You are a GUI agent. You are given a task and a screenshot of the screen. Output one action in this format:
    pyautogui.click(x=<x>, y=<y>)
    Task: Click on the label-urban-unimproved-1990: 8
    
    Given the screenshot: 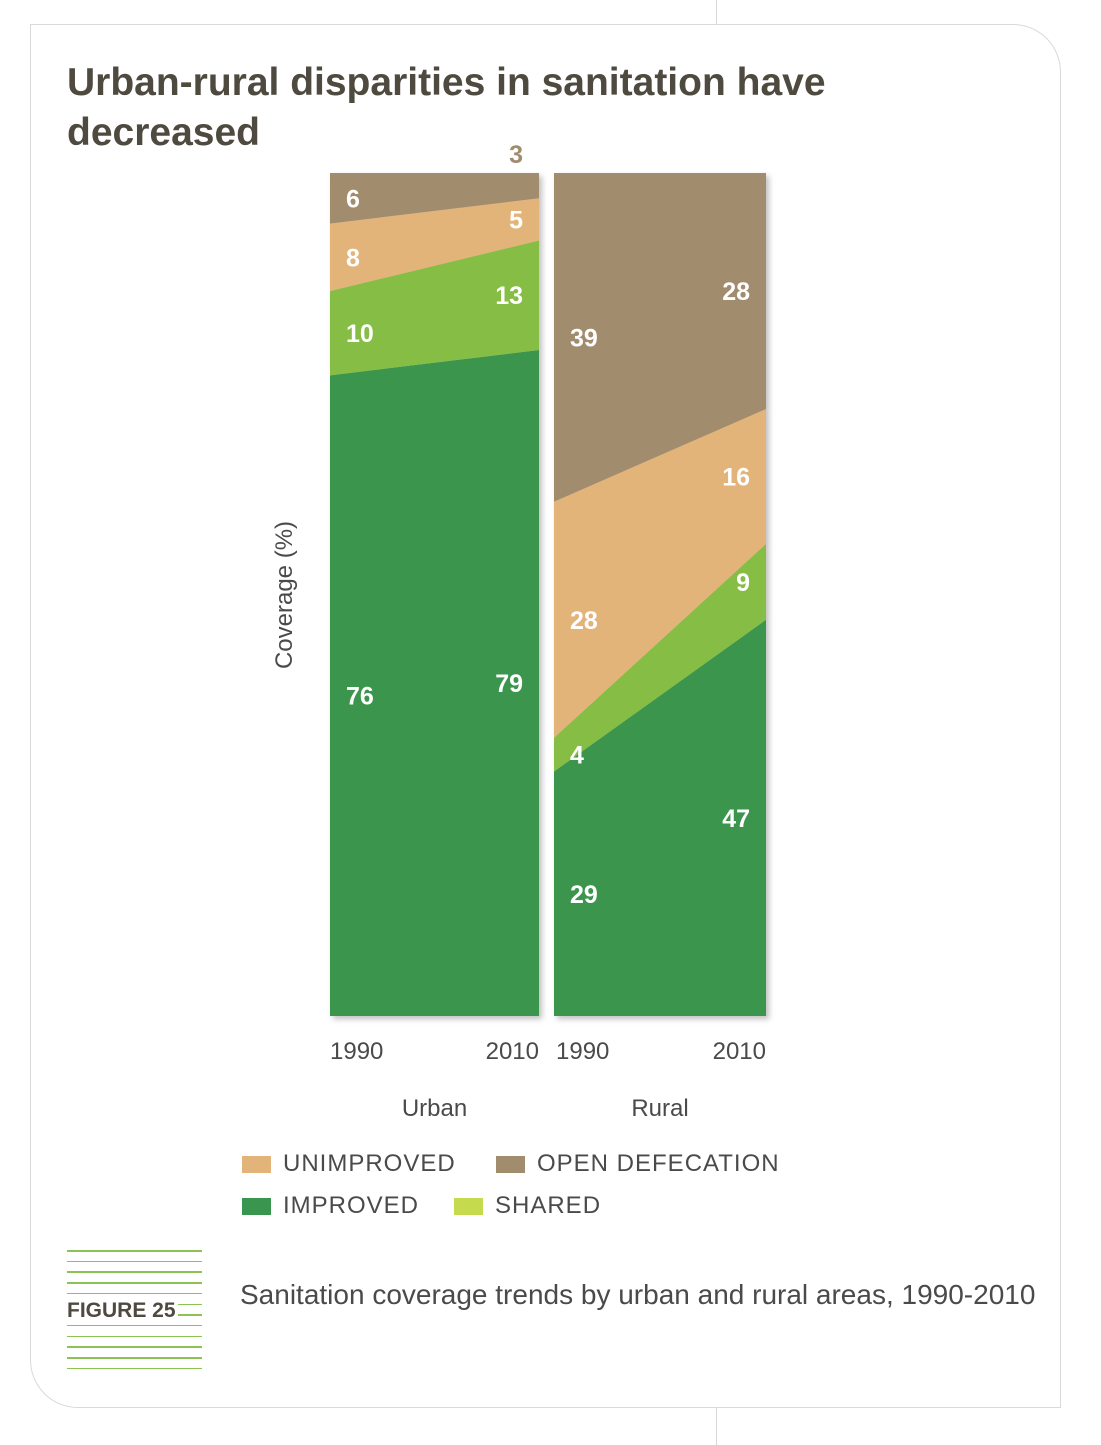 What is the action you would take?
    pyautogui.click(x=353, y=258)
    